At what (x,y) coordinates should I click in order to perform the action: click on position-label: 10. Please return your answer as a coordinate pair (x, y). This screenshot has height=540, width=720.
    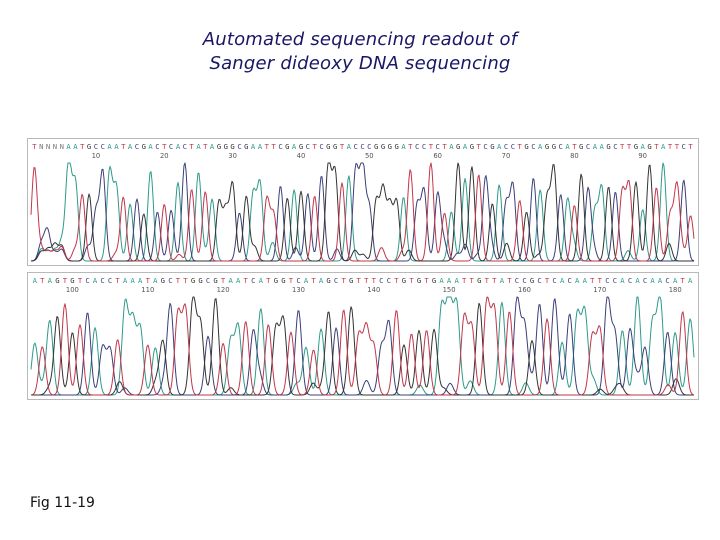
    Looking at the image, I should click on (96, 156).